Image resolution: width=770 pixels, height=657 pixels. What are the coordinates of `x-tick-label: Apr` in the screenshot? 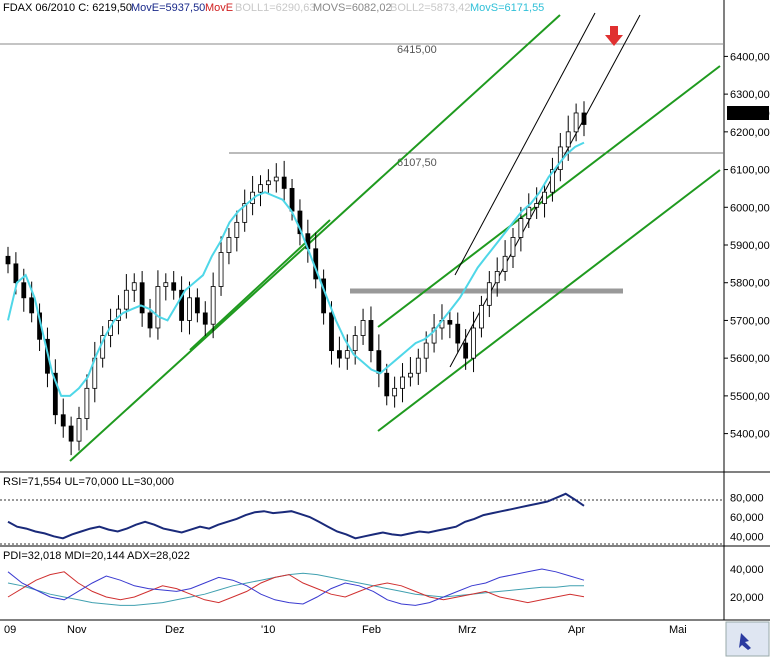 It's located at (576, 630).